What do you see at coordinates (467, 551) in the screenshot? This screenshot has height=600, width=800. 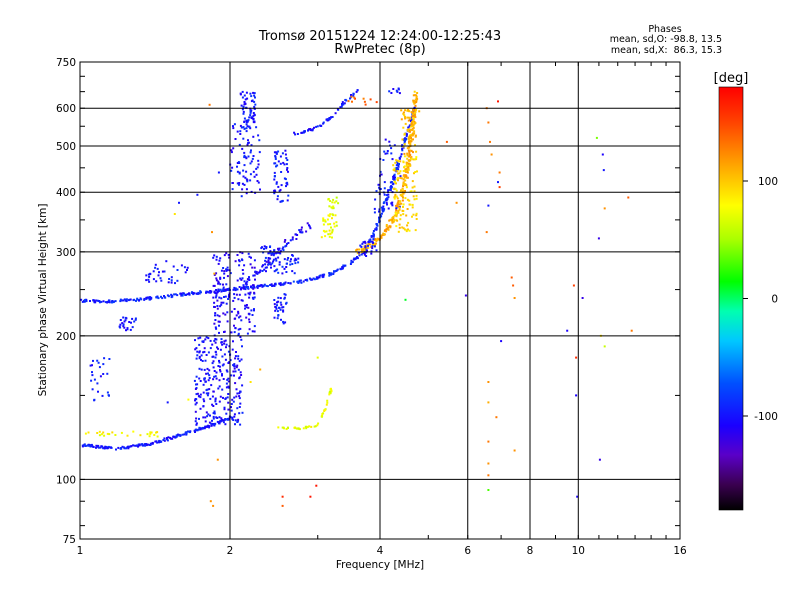 I see `x-tick-label: 6` at bounding box center [467, 551].